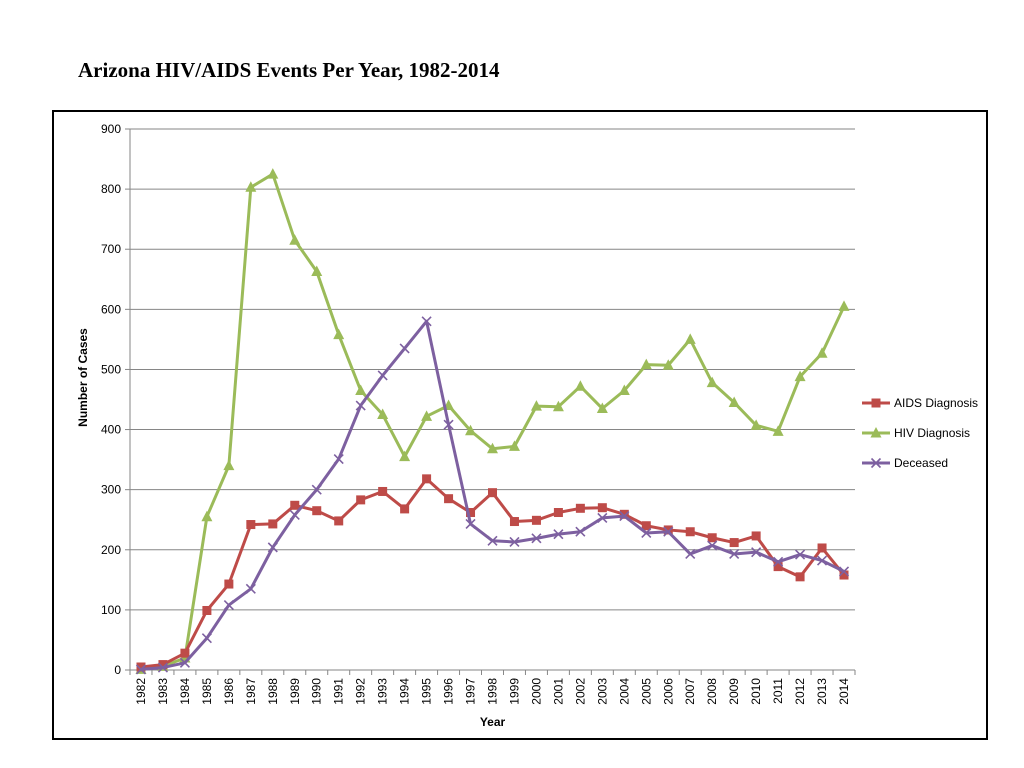 Image resolution: width=1024 pixels, height=768 pixels. I want to click on x-tick-label: 2009, so click(734, 691).